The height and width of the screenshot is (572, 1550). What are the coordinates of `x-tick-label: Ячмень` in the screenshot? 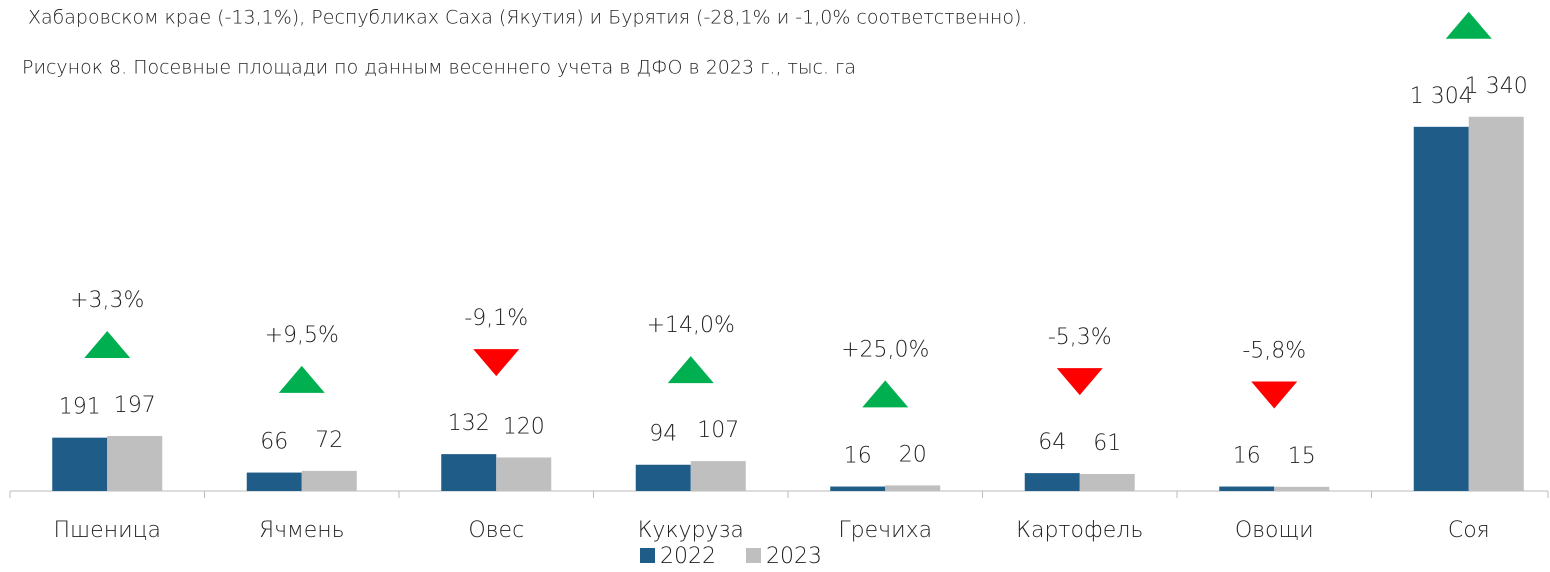 It's located at (302, 530).